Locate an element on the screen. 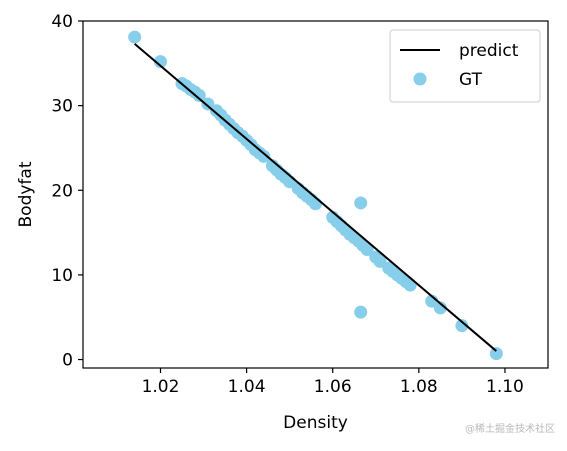 Image resolution: width=567 pixels, height=451 pixels. y-tick-label: 20 is located at coordinates (62, 191).